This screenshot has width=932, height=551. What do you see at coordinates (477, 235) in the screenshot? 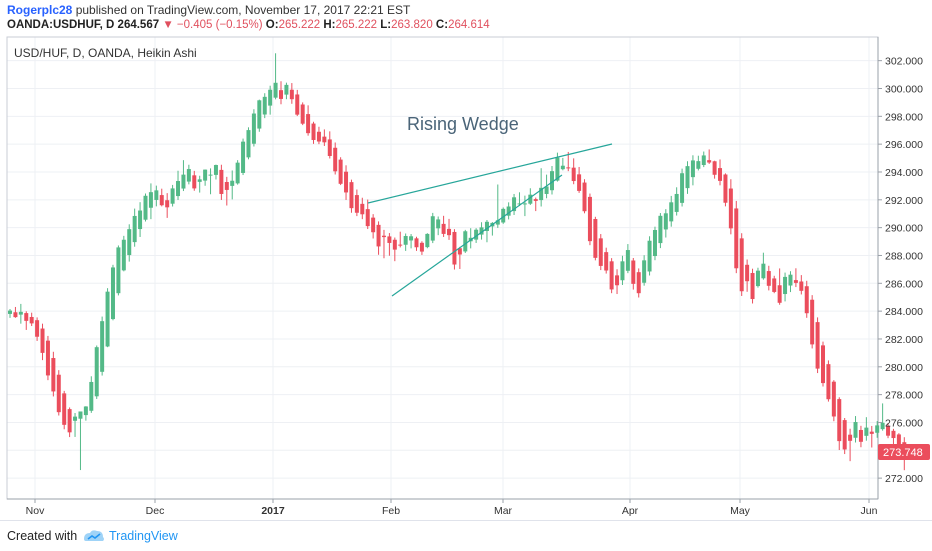
I see `wedge-lower-trendline` at bounding box center [477, 235].